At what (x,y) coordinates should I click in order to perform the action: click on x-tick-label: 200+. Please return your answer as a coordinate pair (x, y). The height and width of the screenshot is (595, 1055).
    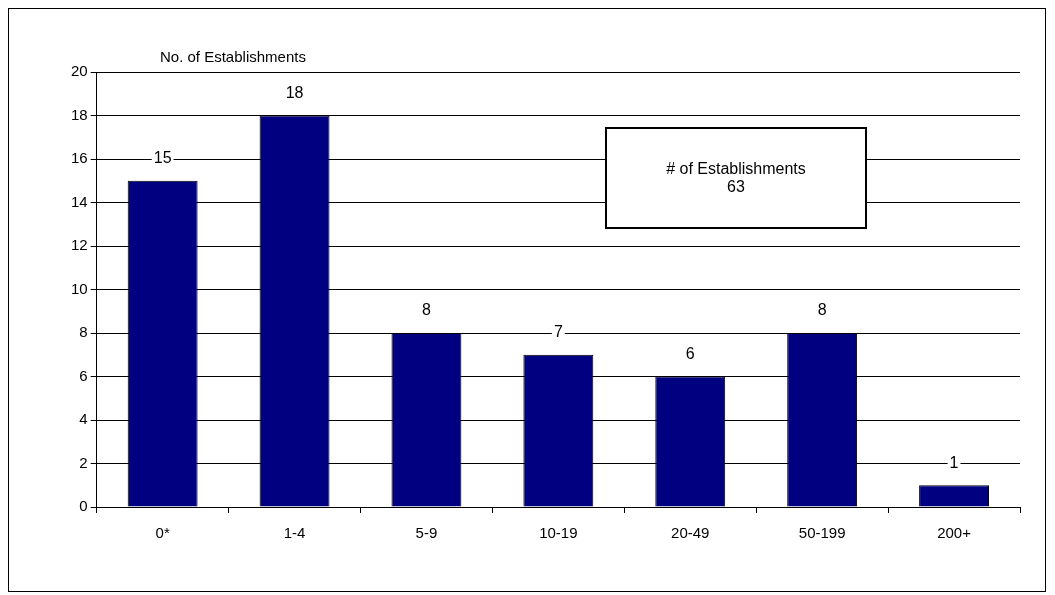
    Looking at the image, I should click on (954, 533).